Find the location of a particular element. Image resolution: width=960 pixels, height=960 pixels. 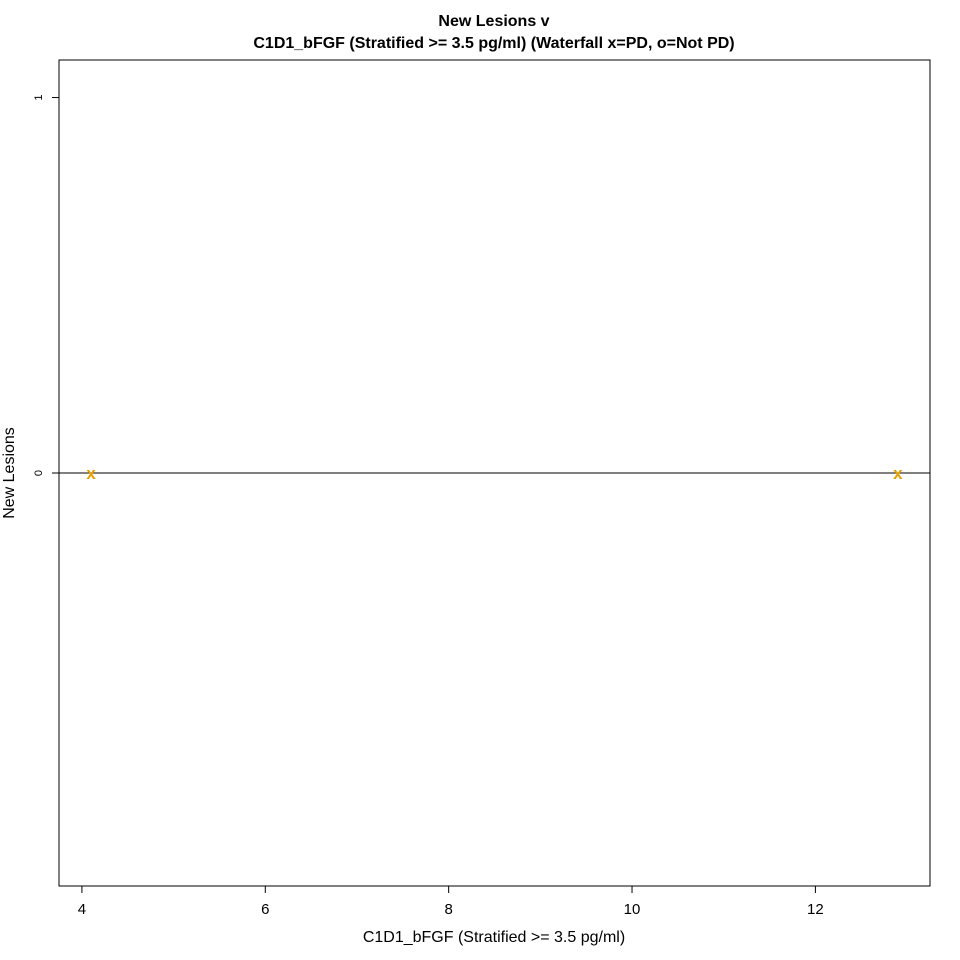

y-axis: 01 is located at coordinates (46, 285).